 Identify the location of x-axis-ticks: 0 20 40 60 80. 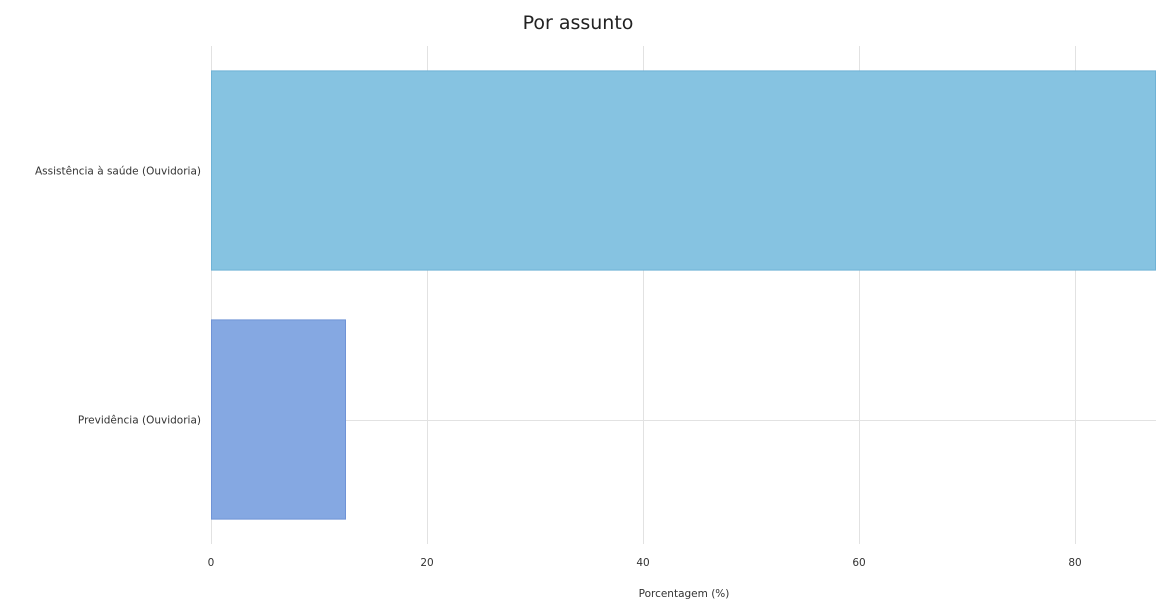
(645, 563).